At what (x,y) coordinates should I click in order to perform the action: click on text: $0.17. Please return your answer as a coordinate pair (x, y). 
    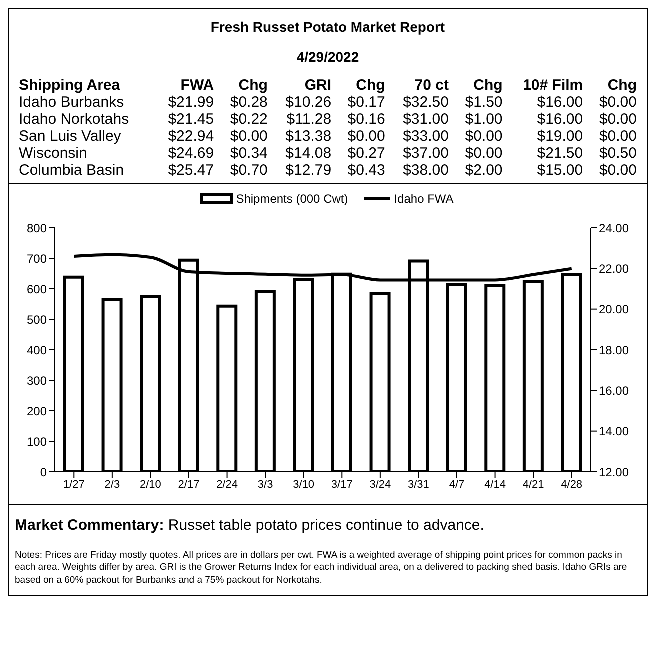
    Looking at the image, I should click on (366, 102).